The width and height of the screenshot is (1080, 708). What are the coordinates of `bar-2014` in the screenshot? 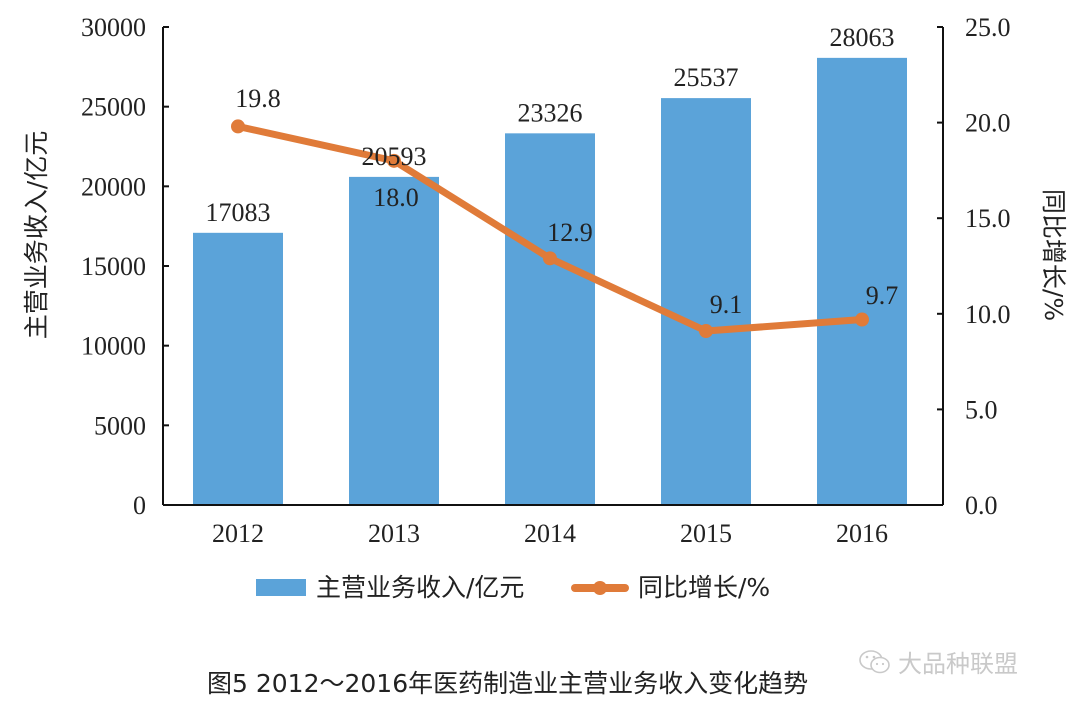 It's located at (550, 319).